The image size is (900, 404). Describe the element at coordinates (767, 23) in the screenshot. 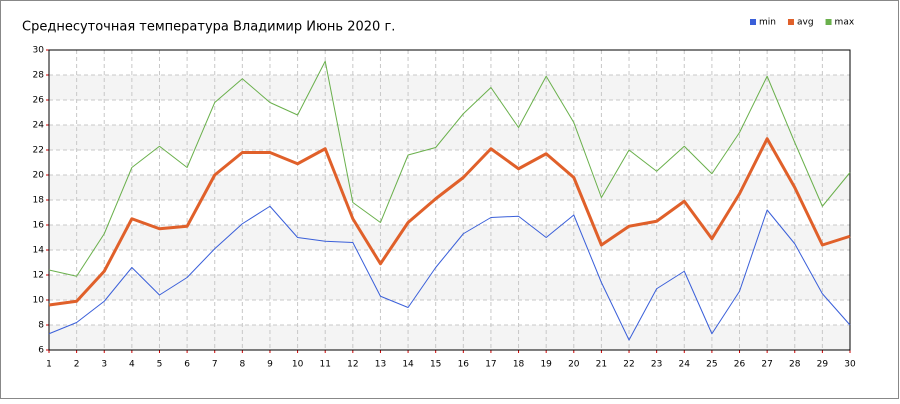

I see `legend-label: min` at that location.